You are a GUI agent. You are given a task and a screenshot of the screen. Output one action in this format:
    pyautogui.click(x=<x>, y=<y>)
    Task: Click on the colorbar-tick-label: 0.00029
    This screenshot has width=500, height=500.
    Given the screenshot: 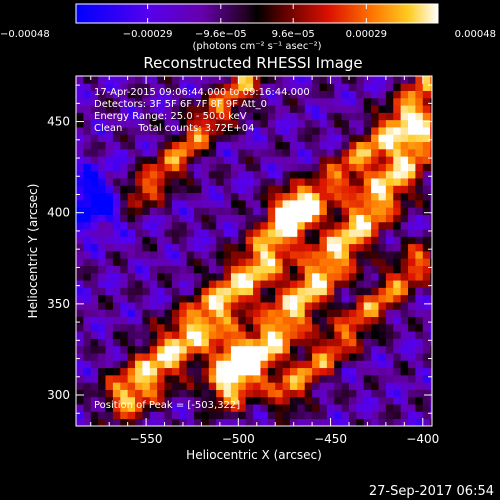 What is the action you would take?
    pyautogui.click(x=366, y=34)
    